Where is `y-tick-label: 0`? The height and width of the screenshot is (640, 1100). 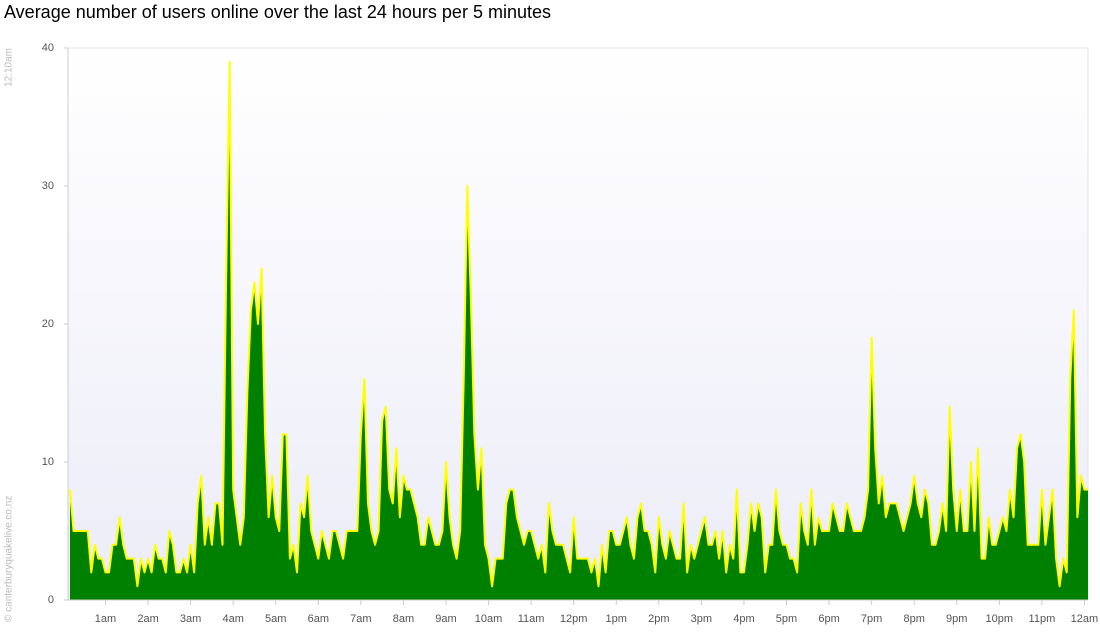 y-tick-label: 0 is located at coordinates (51, 600).